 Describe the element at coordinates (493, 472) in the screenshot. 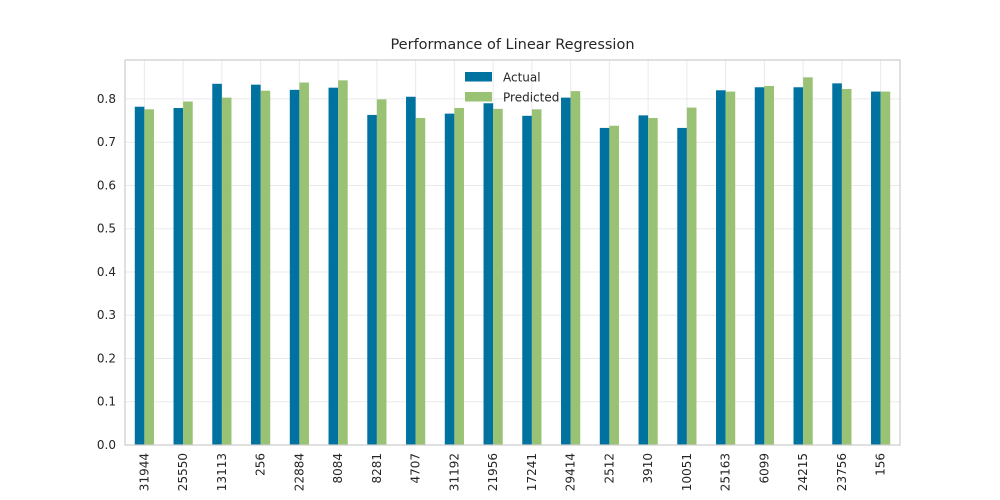

I see `x-tick-label: 21956` at that location.